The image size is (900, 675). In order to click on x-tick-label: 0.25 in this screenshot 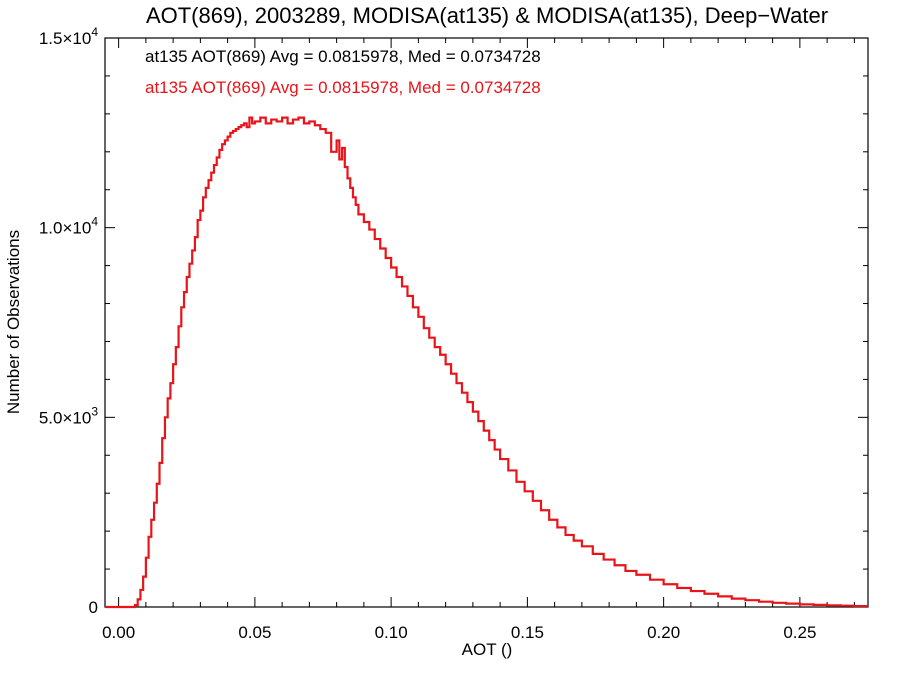, I will do `click(799, 632)`.